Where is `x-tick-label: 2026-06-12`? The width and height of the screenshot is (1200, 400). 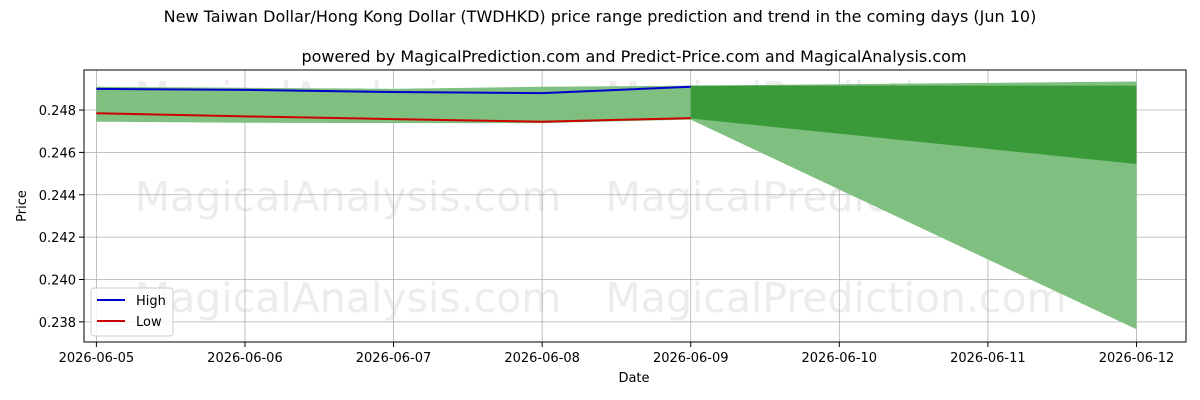
x-tick-label: 2026-06-12 is located at coordinates (1137, 358).